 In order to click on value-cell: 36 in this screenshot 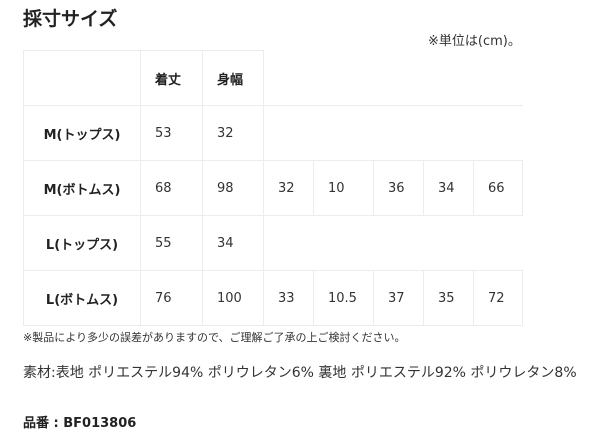, I will do `click(398, 188)`.